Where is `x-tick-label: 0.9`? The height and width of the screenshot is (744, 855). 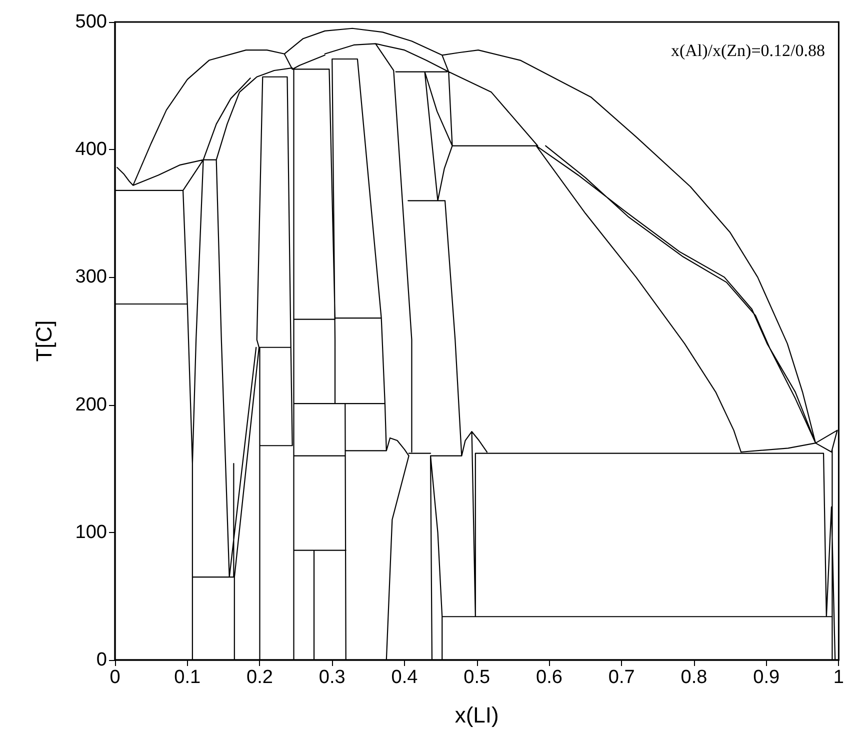 x-tick-label: 0.9 is located at coordinates (766, 677).